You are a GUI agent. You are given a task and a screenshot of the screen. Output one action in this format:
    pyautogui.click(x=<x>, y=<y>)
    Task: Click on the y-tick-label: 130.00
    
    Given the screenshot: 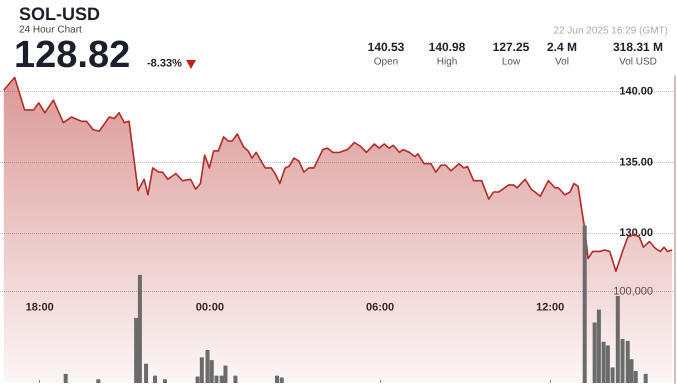 What is the action you would take?
    pyautogui.click(x=636, y=233)
    